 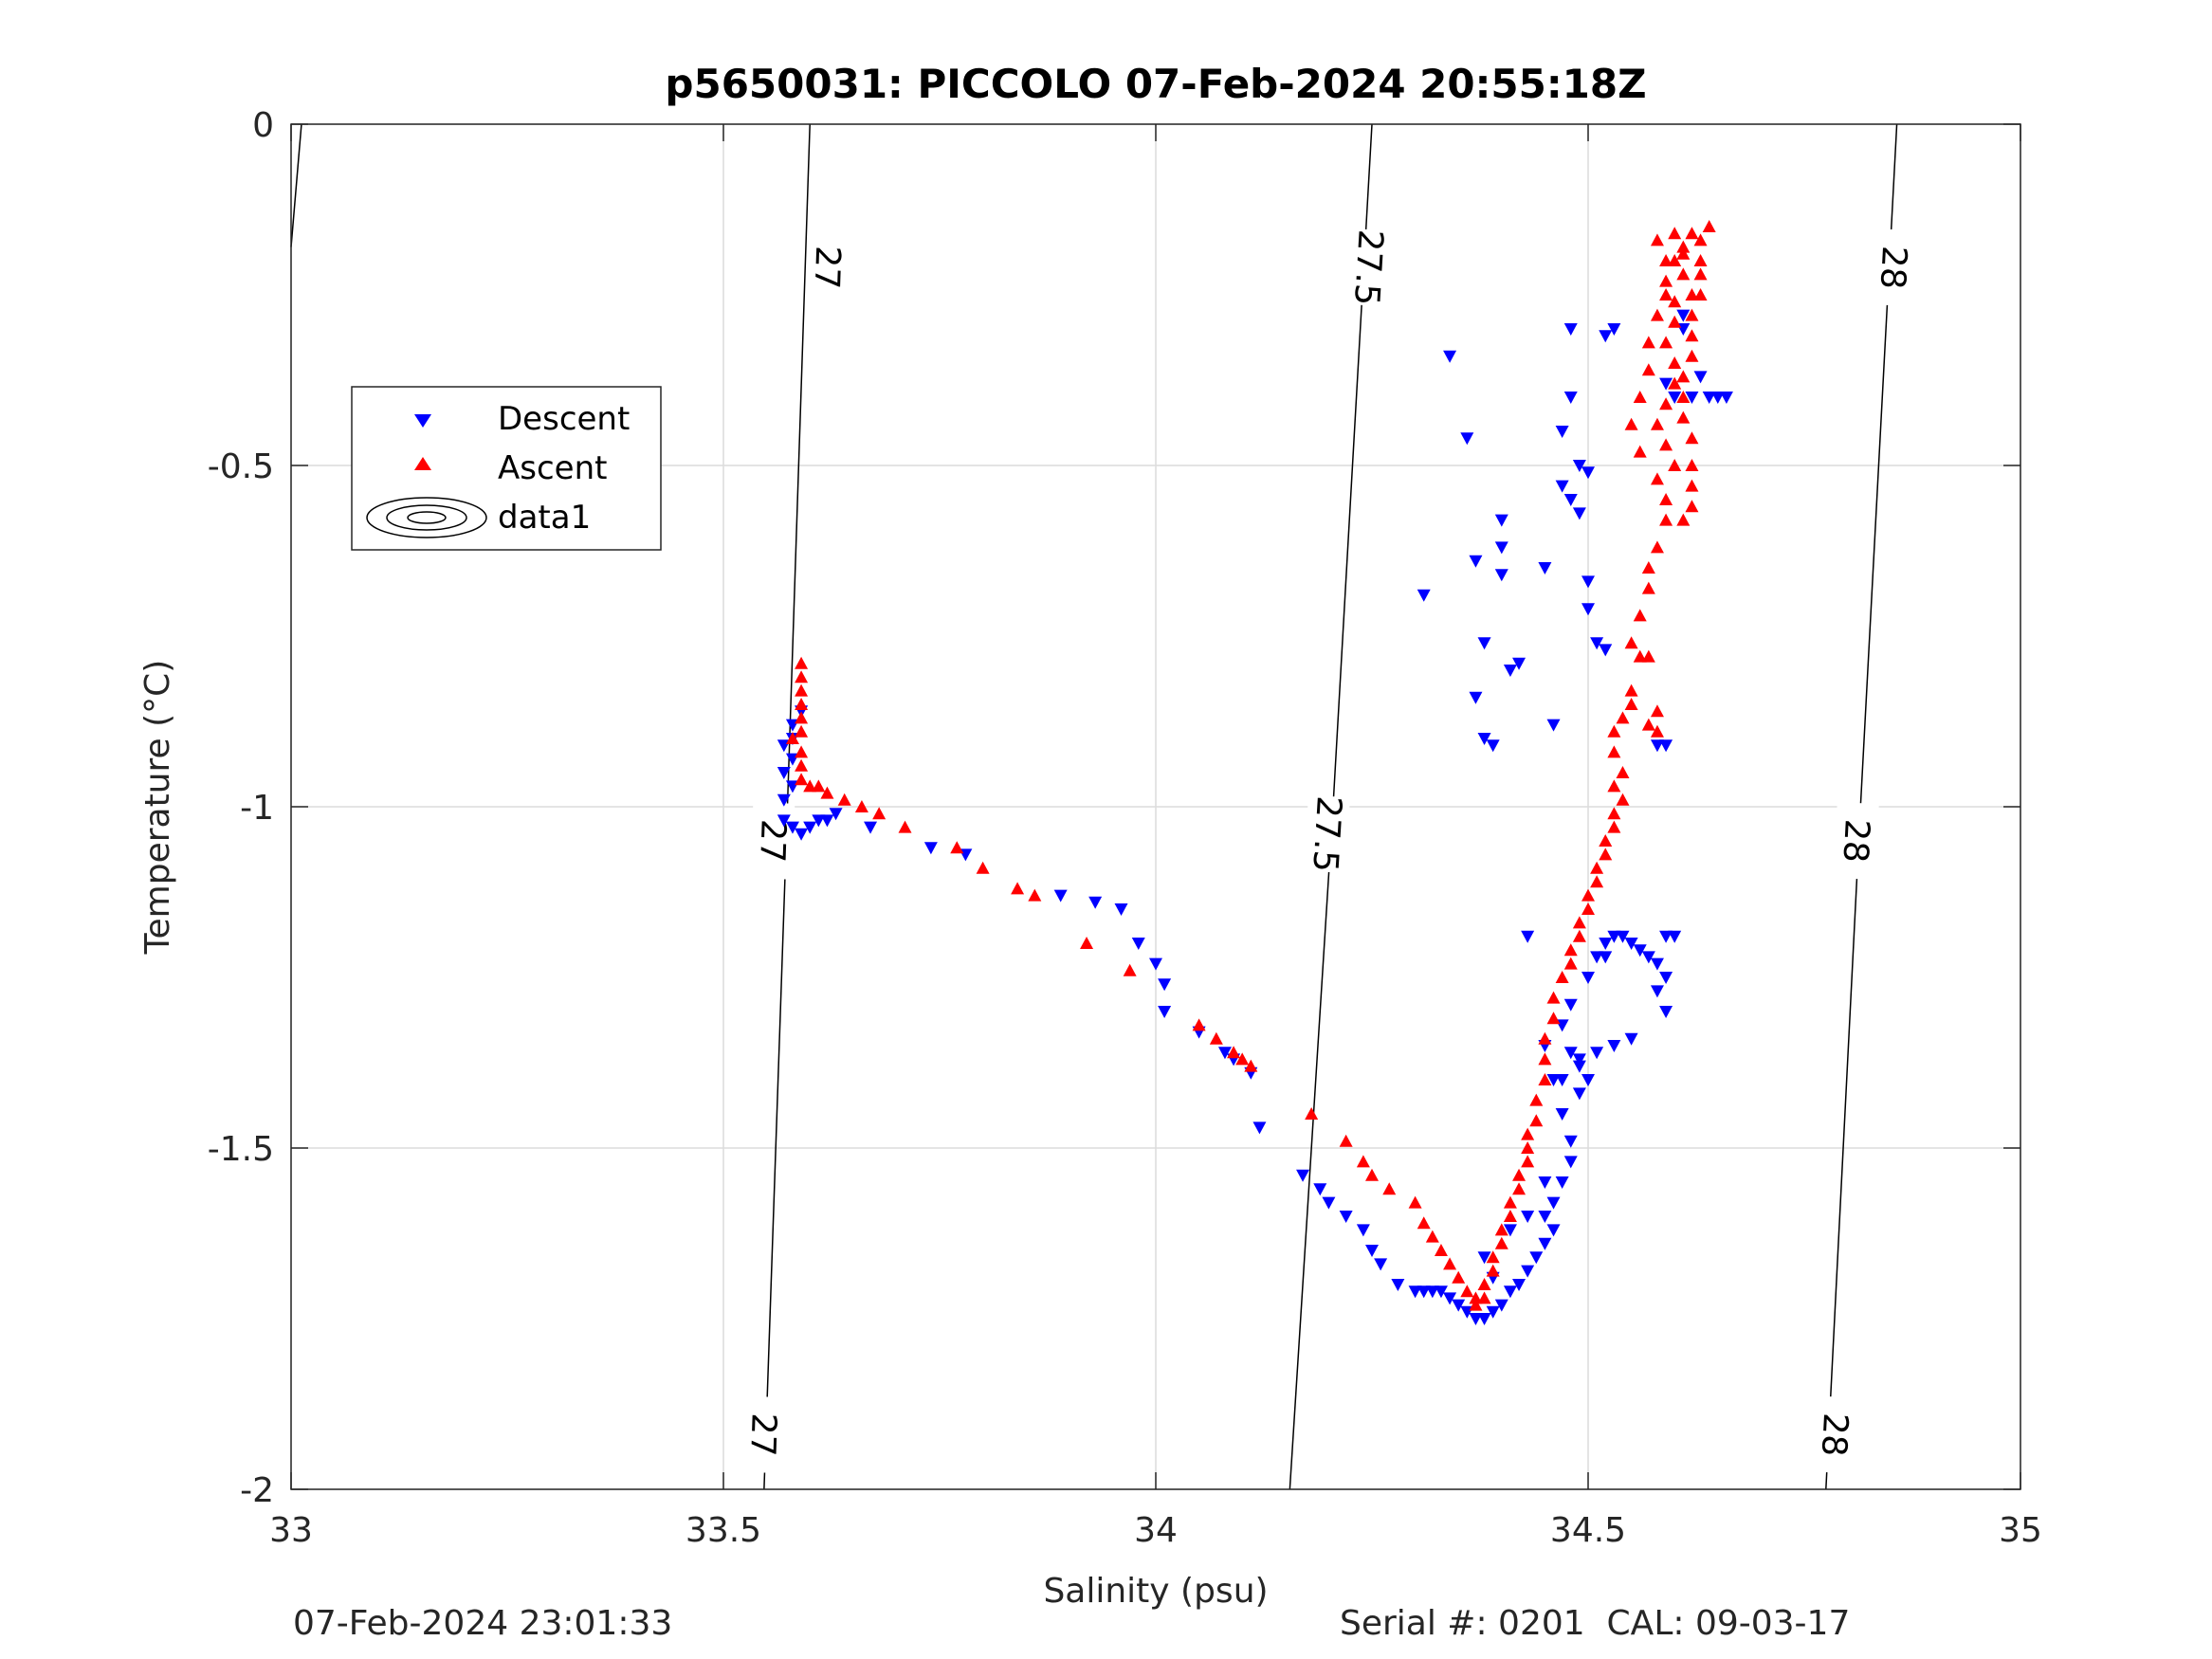 I want to click on x-tick-label: 33, so click(x=291, y=1530).